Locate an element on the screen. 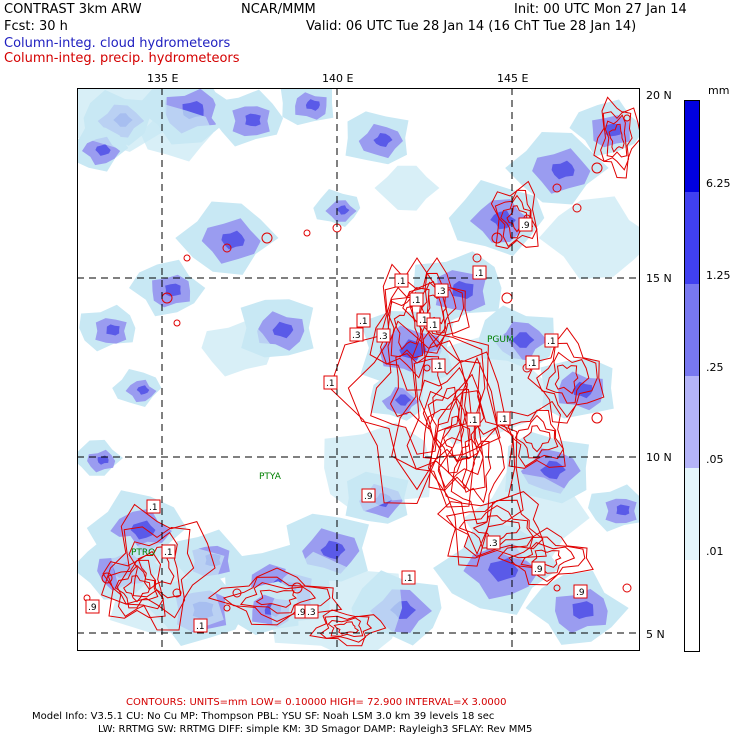  legend-level-0.01: .01 is located at coordinates (715, 551).